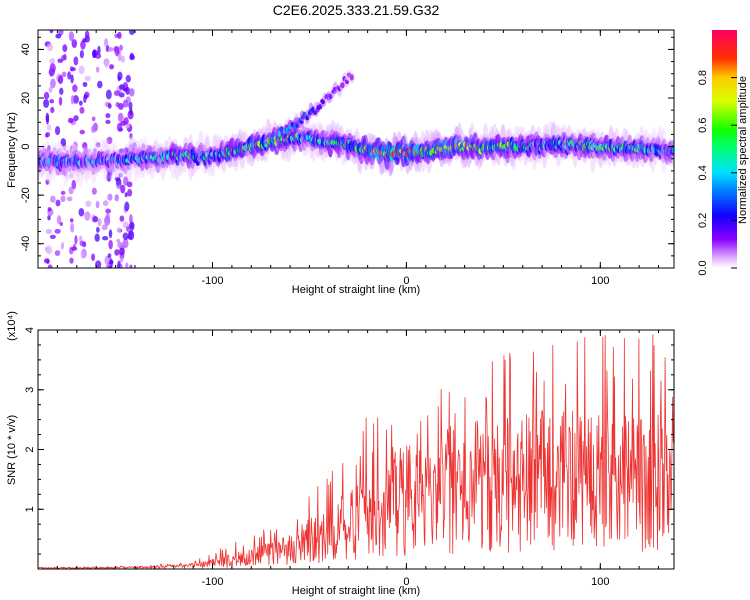 This screenshot has width=750, height=600. Describe the element at coordinates (717, 173) in the screenshot. I see `colorbar-ticks: 0.0 0.2 0.4 0.6 0.8` at that location.